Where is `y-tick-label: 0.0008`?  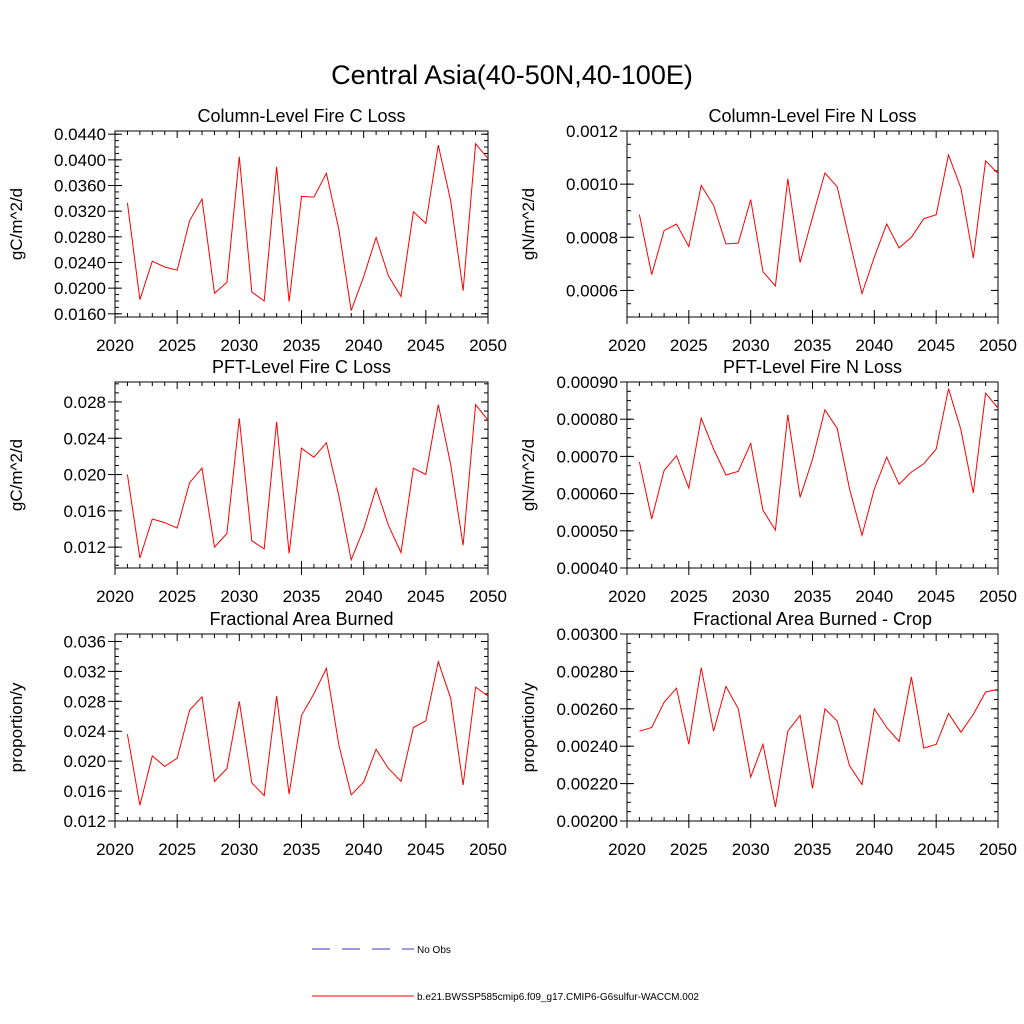
y-tick-label: 0.0008 is located at coordinates (592, 237).